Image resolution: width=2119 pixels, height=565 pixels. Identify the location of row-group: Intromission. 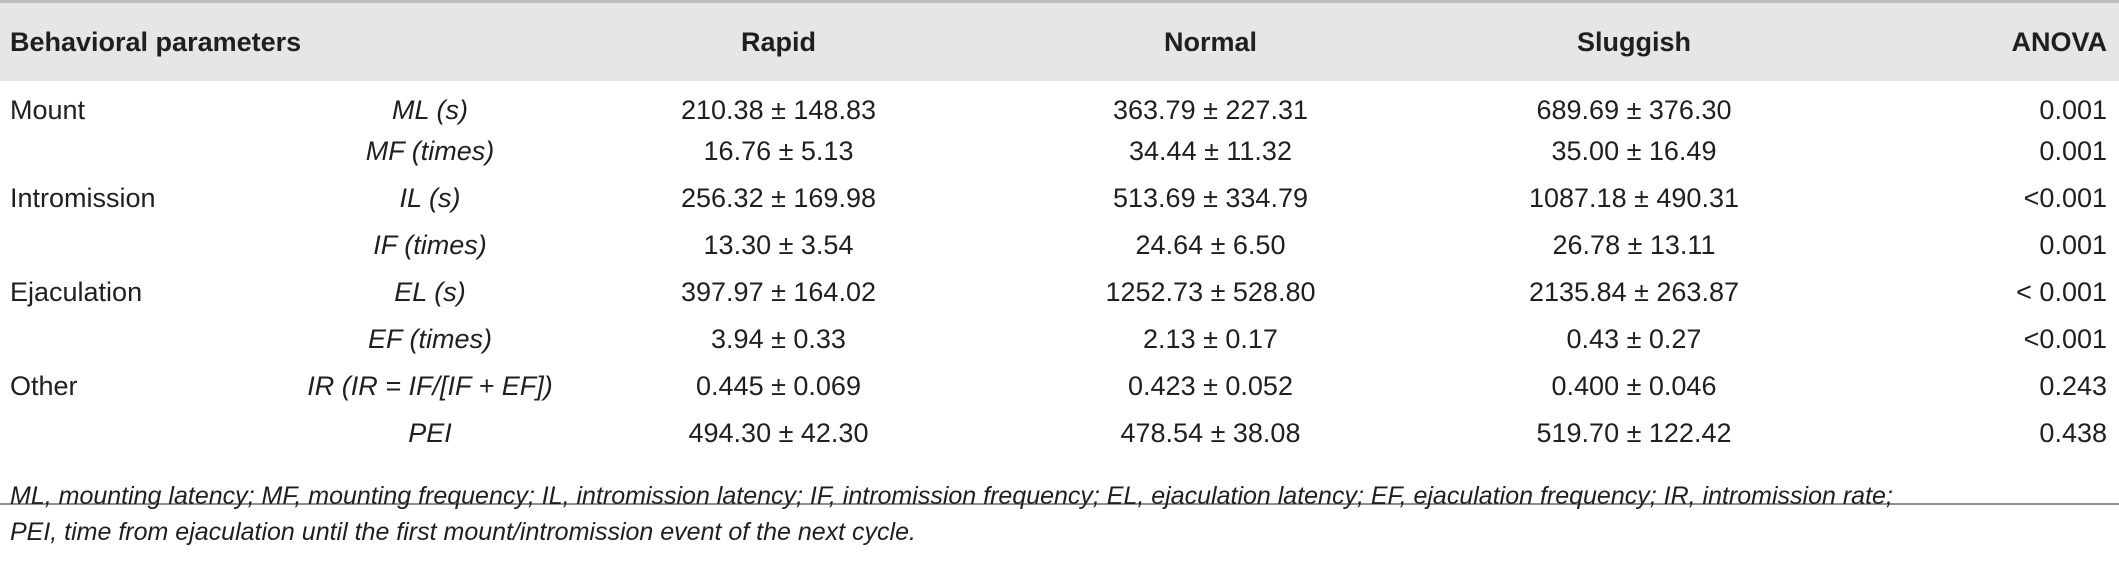
(83, 198).